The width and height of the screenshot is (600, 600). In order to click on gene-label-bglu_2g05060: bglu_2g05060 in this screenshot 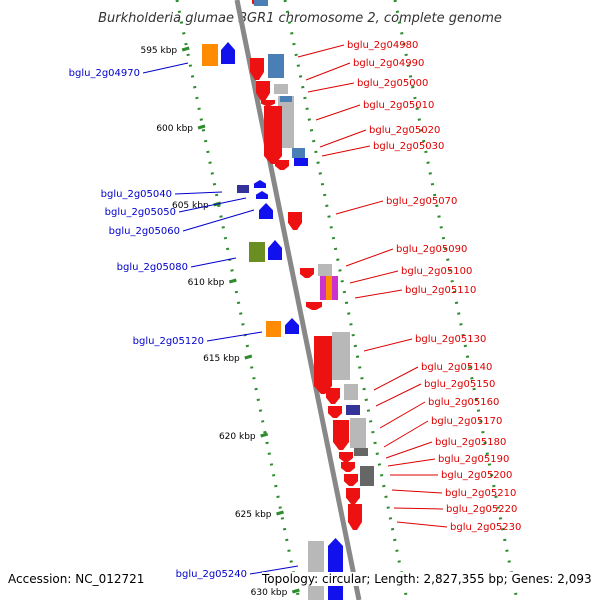, I will do `click(144, 231)`.